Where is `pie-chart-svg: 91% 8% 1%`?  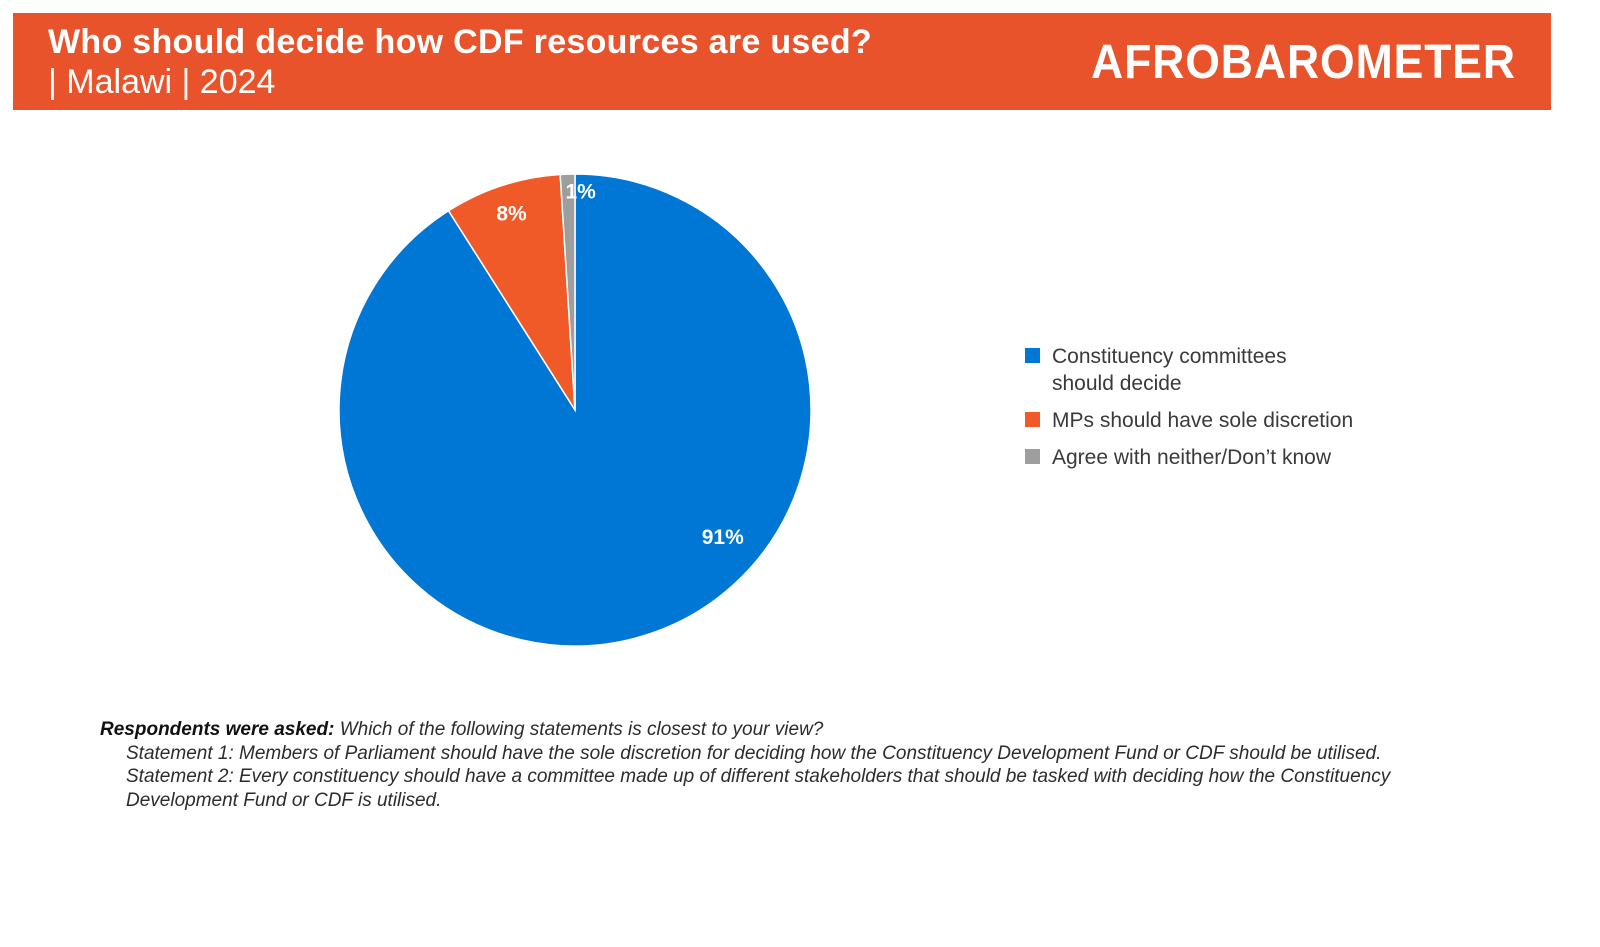 pie-chart-svg: 91% 8% 1% is located at coordinates (575, 410).